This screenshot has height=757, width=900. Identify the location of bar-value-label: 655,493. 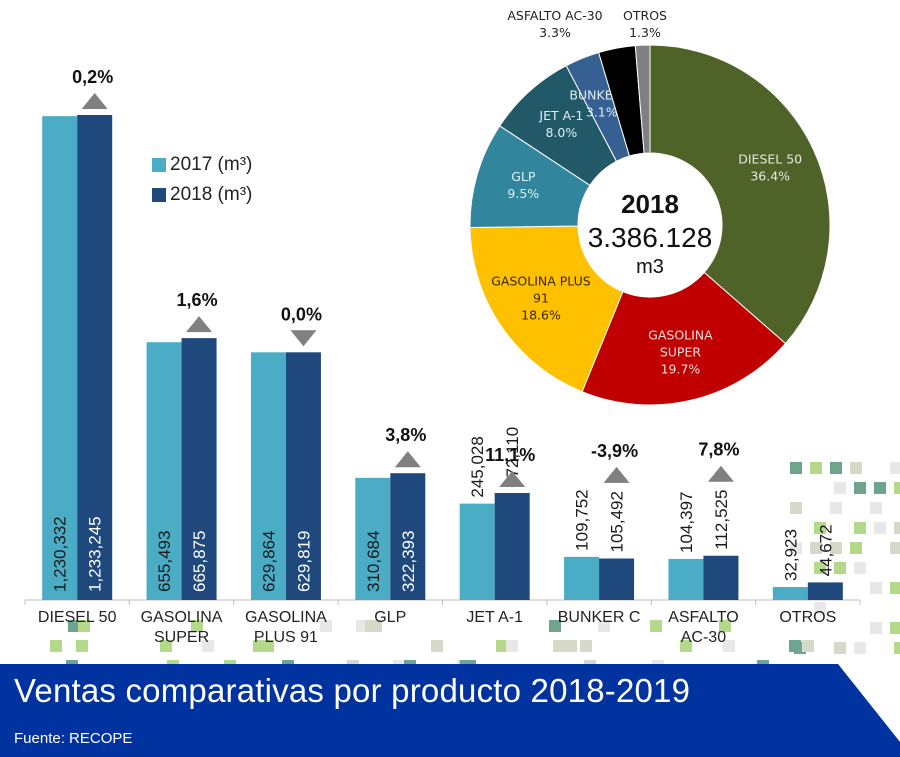
(164, 561).